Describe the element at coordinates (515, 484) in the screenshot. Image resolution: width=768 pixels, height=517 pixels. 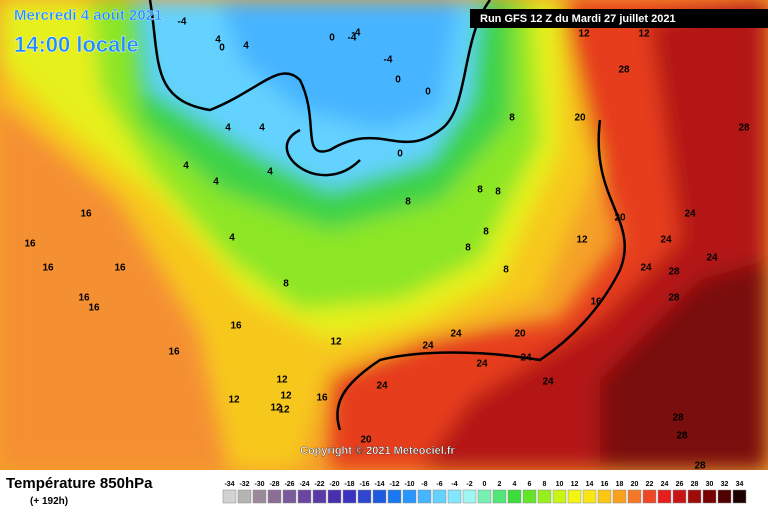
I see `legend-label: 4` at that location.